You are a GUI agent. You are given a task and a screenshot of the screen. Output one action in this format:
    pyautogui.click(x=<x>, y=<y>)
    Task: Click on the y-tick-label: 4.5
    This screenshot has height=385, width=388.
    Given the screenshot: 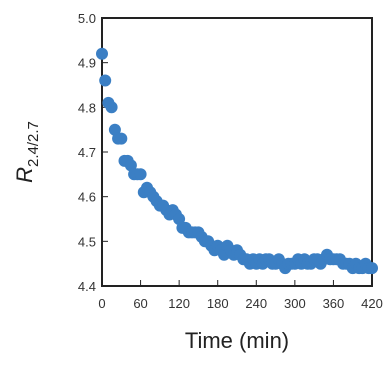 What is the action you would take?
    pyautogui.click(x=87, y=241)
    